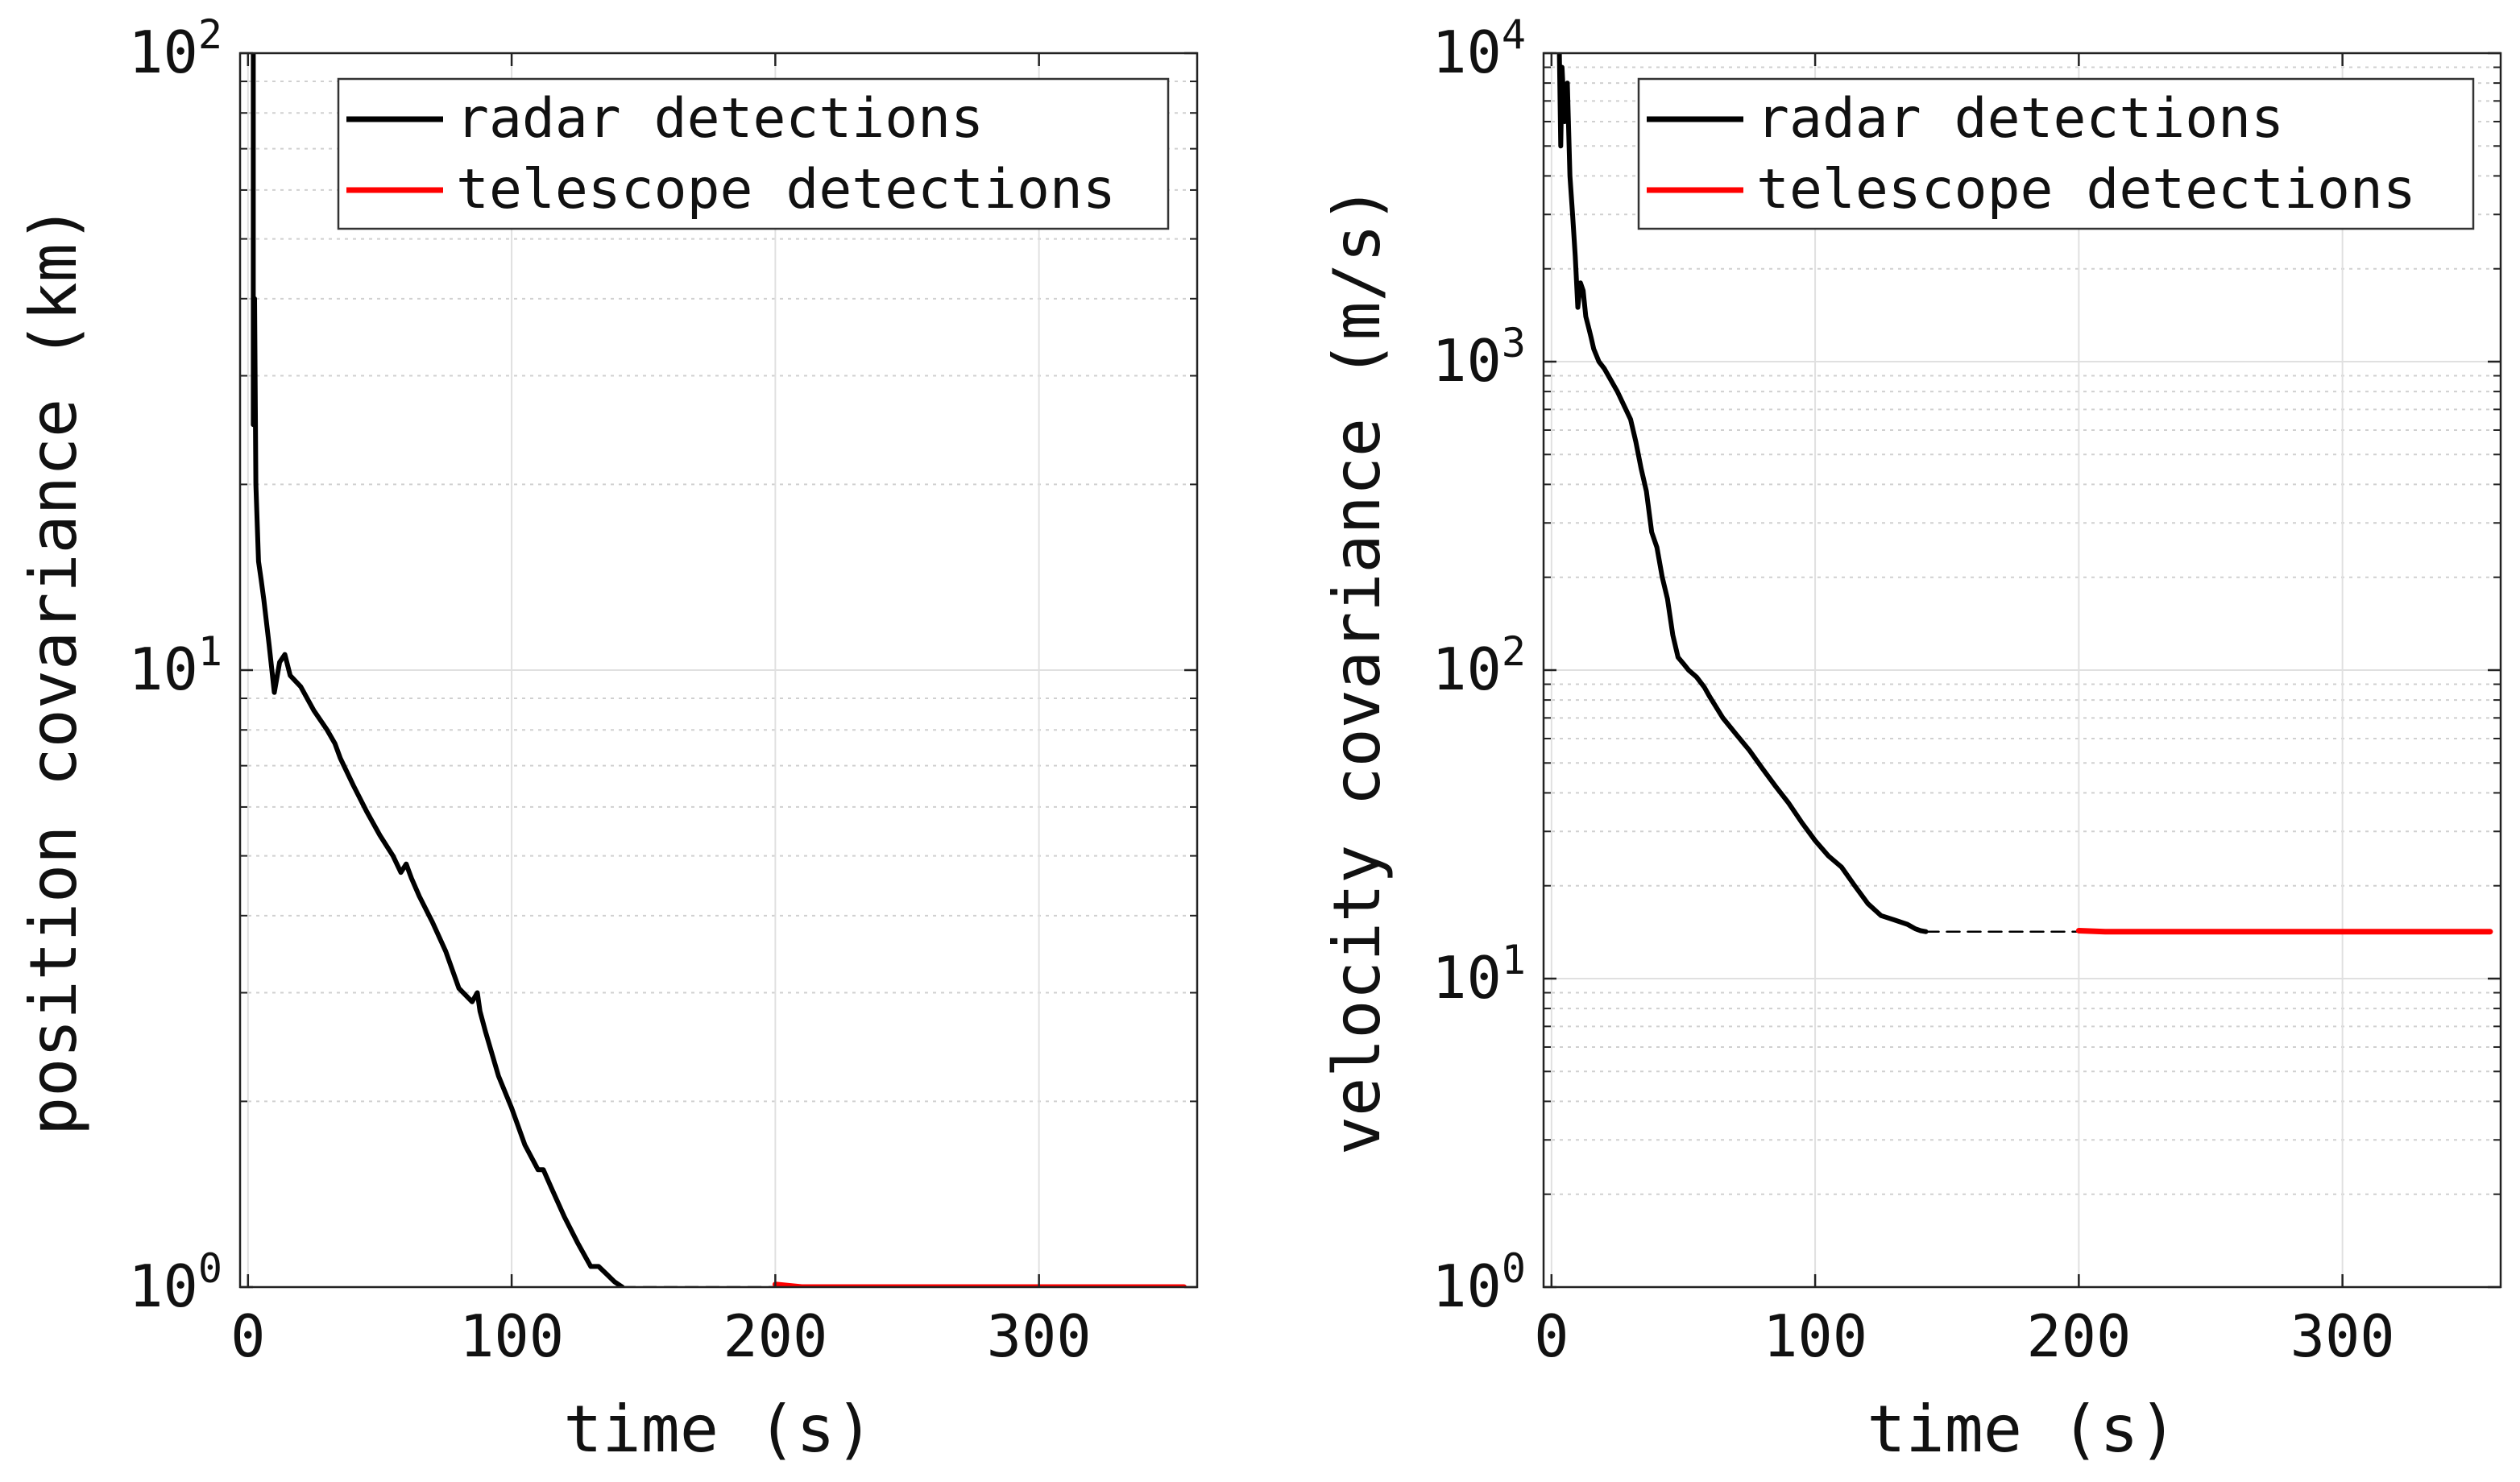 Image resolution: width=2520 pixels, height=1482 pixels. I want to click on y-tick-label: 10⁴, so click(1479, 48).